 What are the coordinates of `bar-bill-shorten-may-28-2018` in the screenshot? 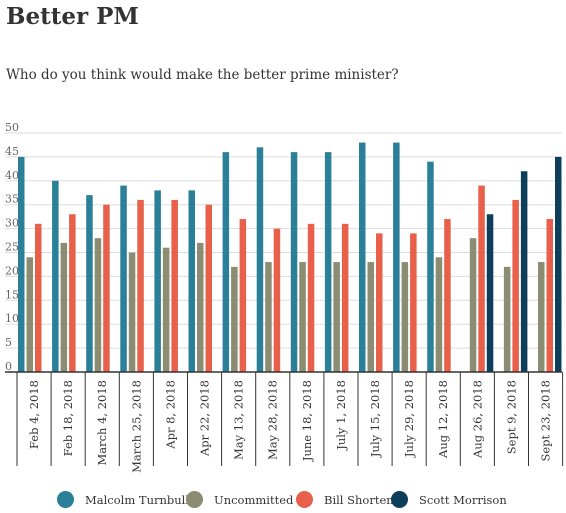 It's located at (277, 300).